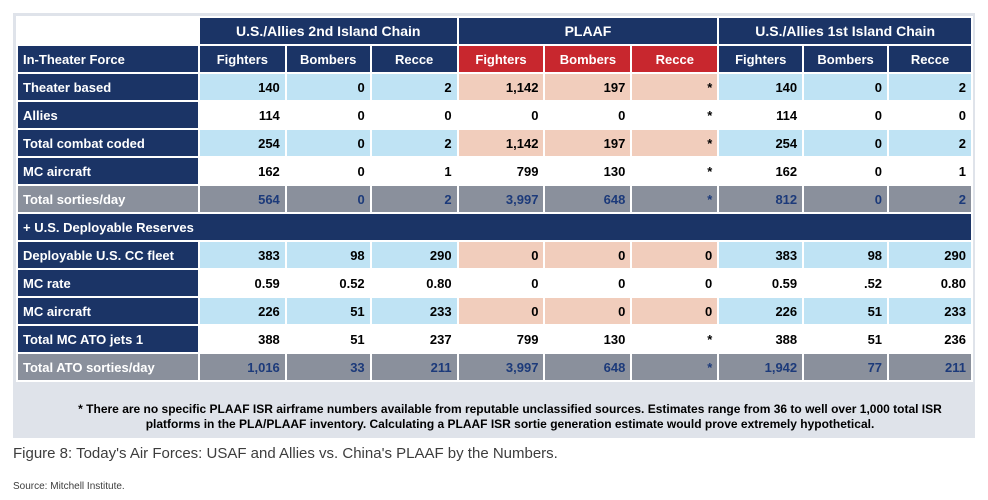 Image resolution: width=988 pixels, height=500 pixels. I want to click on source-note: Source: Mitchell Institute., so click(69, 486).